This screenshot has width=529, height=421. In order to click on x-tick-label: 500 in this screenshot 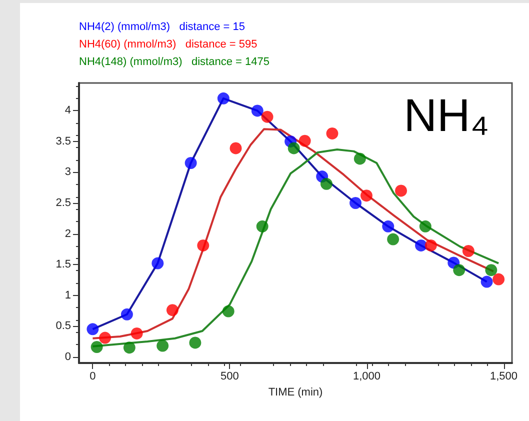, I will do `click(229, 376)`.